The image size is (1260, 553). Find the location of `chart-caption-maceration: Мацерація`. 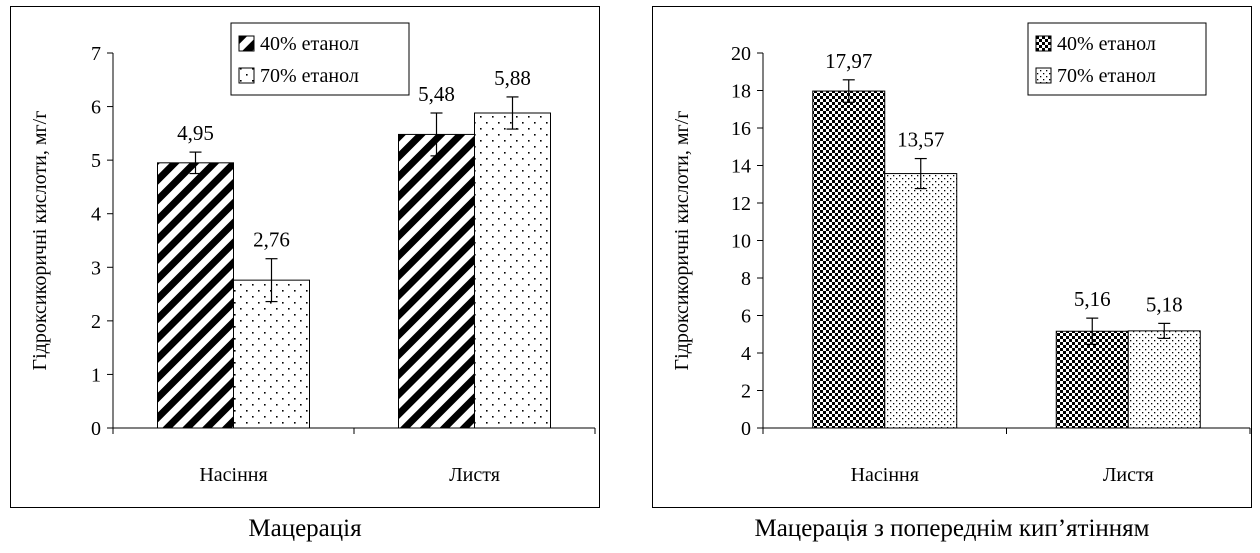

chart-caption-maceration: Мацерація is located at coordinates (305, 528).